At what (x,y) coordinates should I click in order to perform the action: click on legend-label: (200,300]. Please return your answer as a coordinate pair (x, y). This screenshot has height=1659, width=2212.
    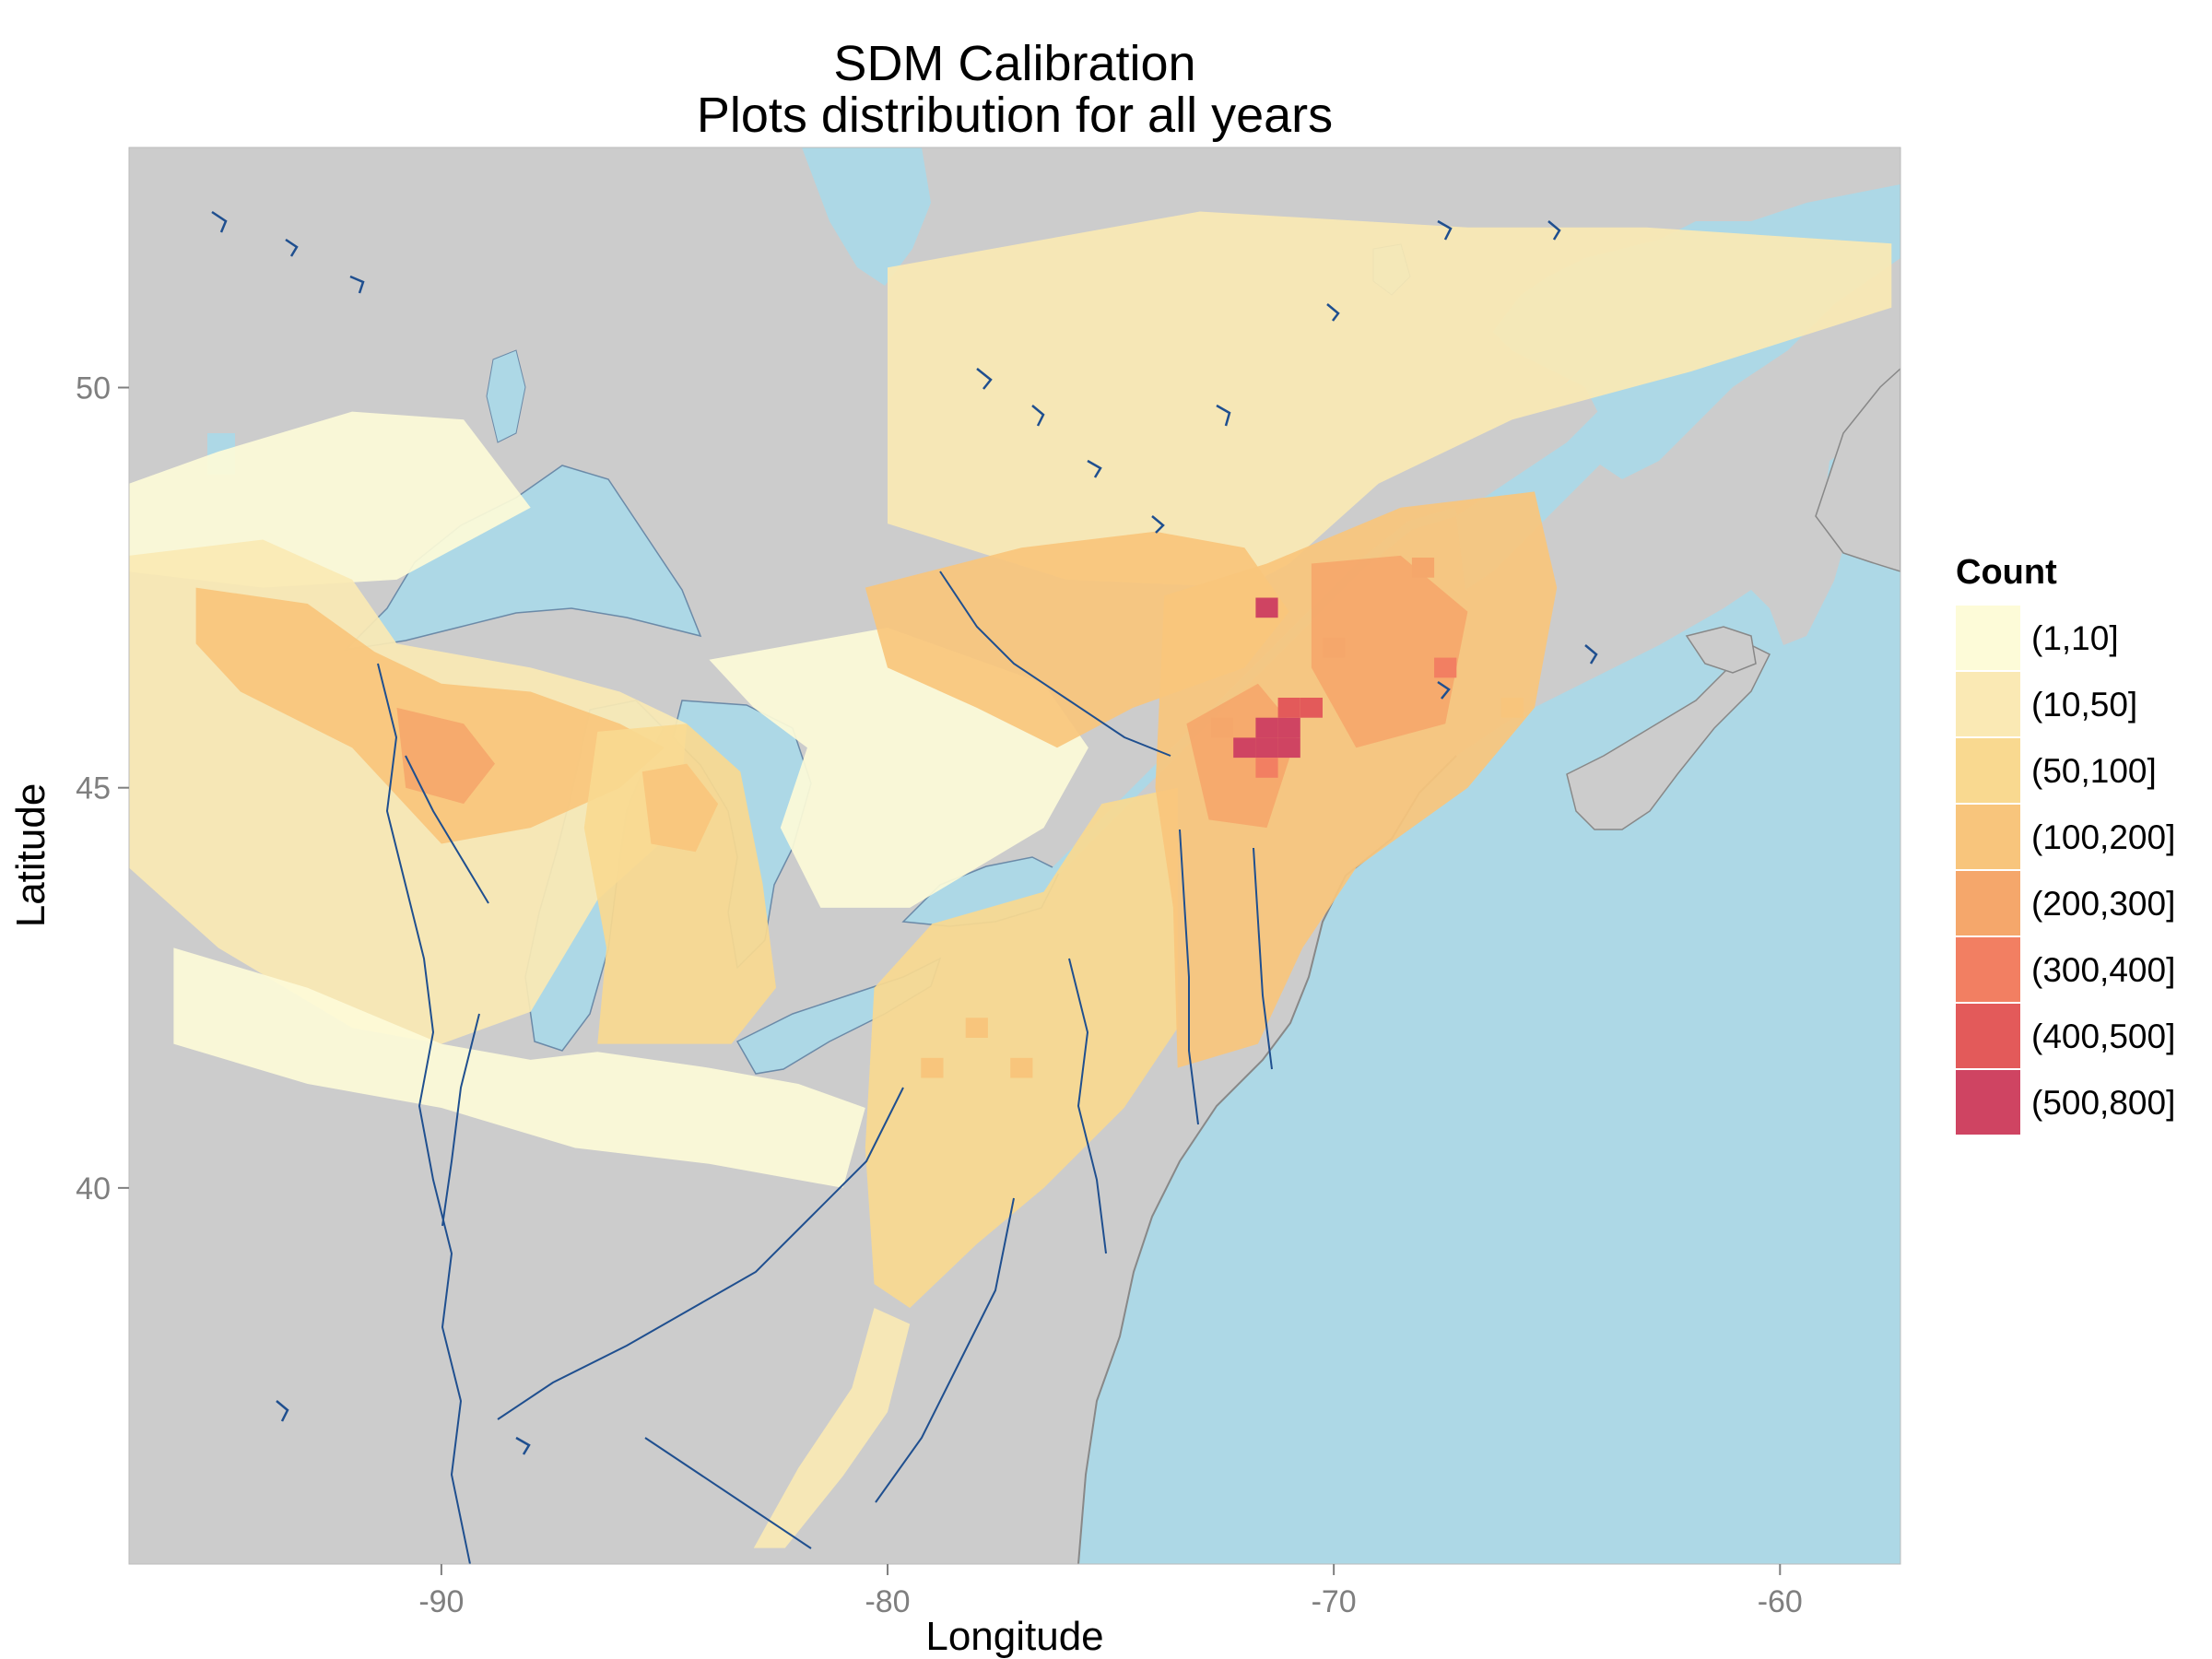
    Looking at the image, I should click on (2103, 904).